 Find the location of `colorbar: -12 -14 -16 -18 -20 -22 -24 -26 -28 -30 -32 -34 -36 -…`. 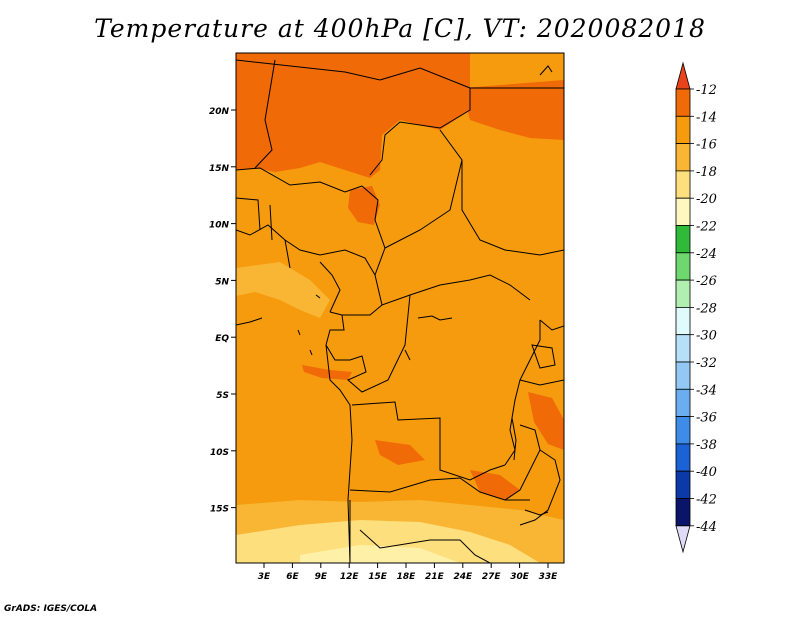

colorbar: -12 -14 -16 -18 -20 -22 -24 -26 -28 -30 -32 -34 -36 -… is located at coordinates (696, 307).